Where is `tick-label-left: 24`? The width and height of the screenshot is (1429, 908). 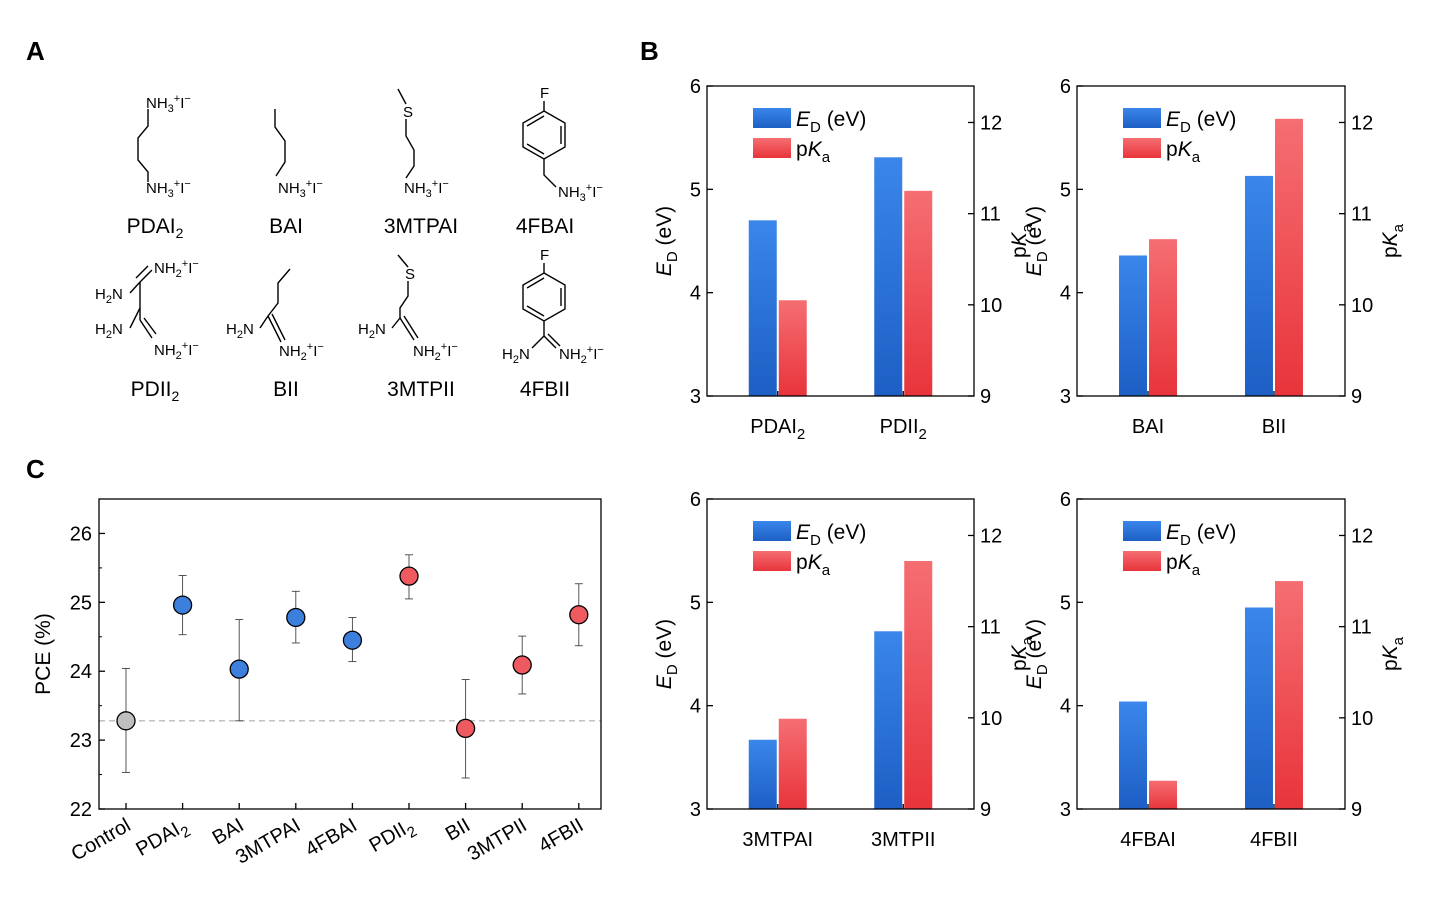
tick-label-left: 24 is located at coordinates (81, 672).